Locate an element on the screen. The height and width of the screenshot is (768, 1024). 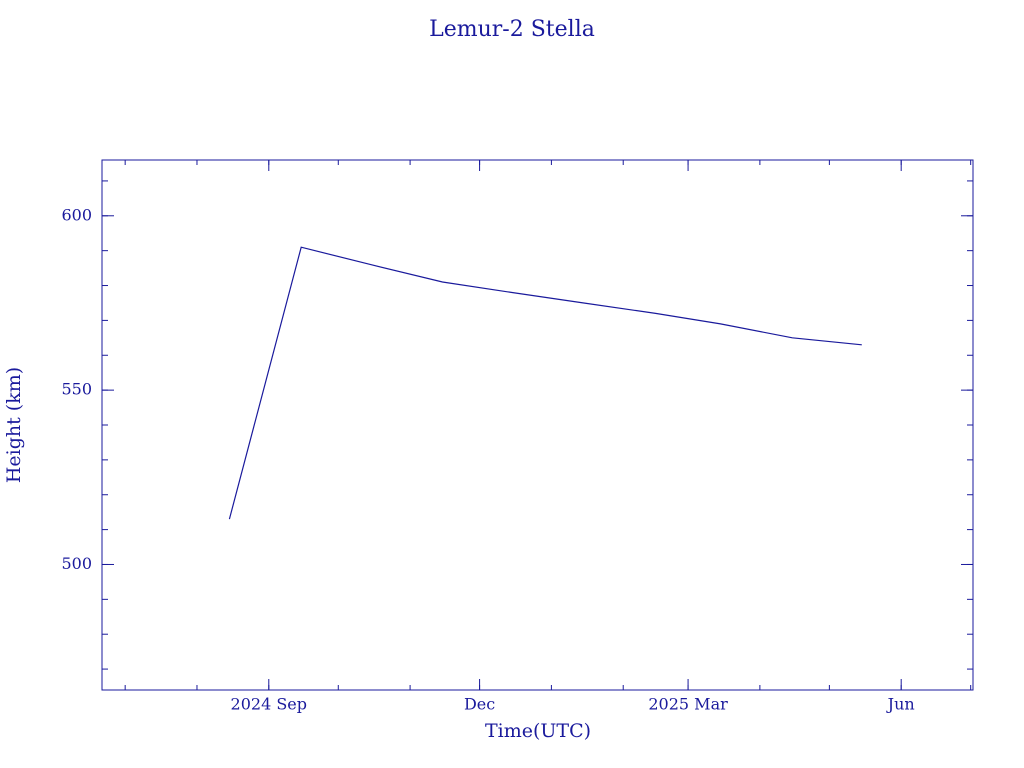
y-axis-label: Height (km) is located at coordinates (14, 425).